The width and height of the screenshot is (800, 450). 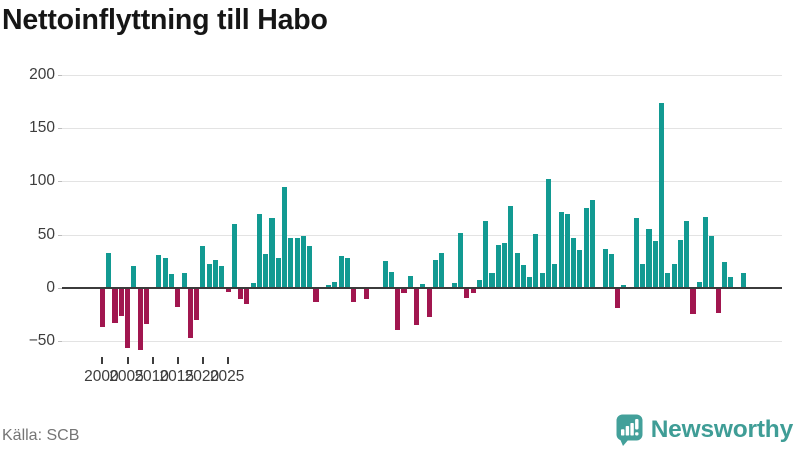 I want to click on bar-2023-q2, so click(x=687, y=254).